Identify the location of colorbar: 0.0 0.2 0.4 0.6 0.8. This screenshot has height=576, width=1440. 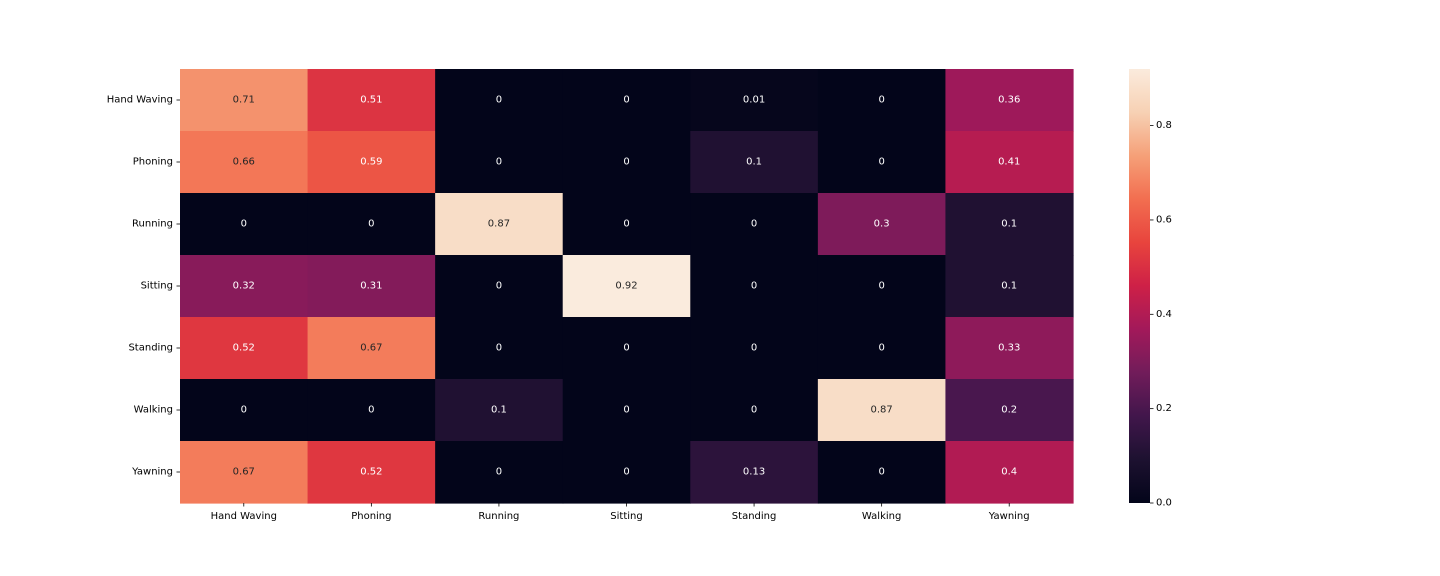
(1150, 289).